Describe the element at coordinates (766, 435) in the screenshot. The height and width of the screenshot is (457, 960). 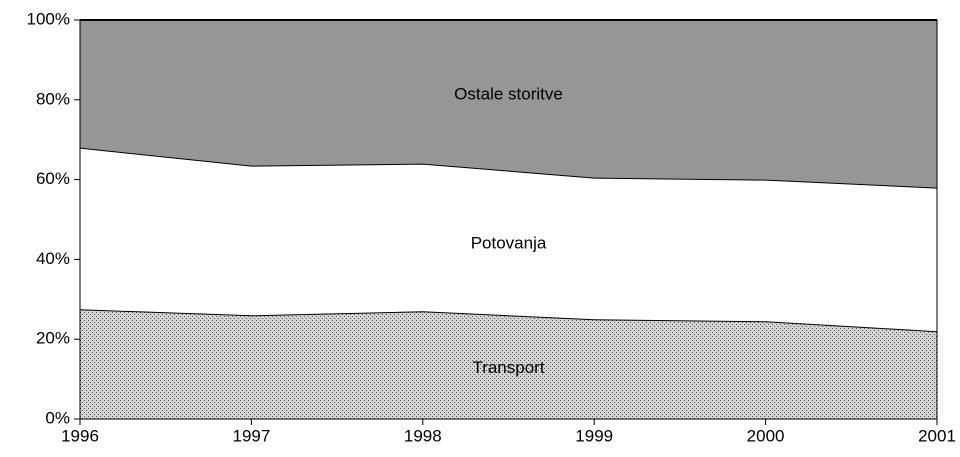
I see `x-tick-label: 2000` at that location.